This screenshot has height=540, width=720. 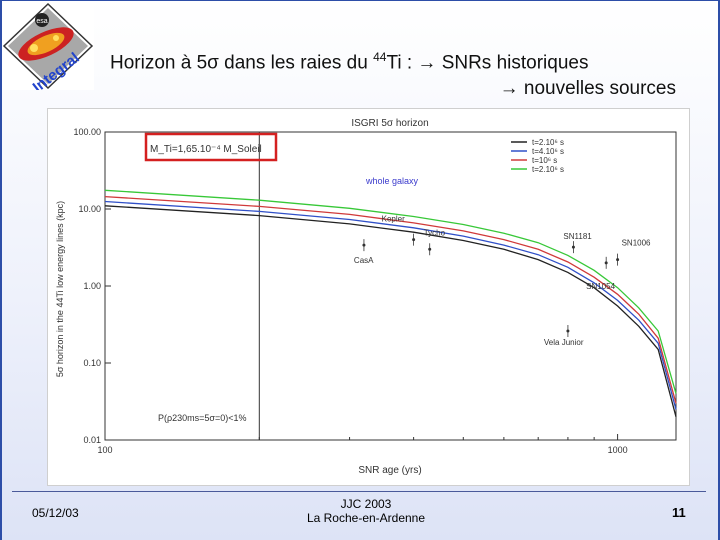 What do you see at coordinates (380, 57) in the screenshot?
I see `title-superscript: 44` at bounding box center [380, 57].